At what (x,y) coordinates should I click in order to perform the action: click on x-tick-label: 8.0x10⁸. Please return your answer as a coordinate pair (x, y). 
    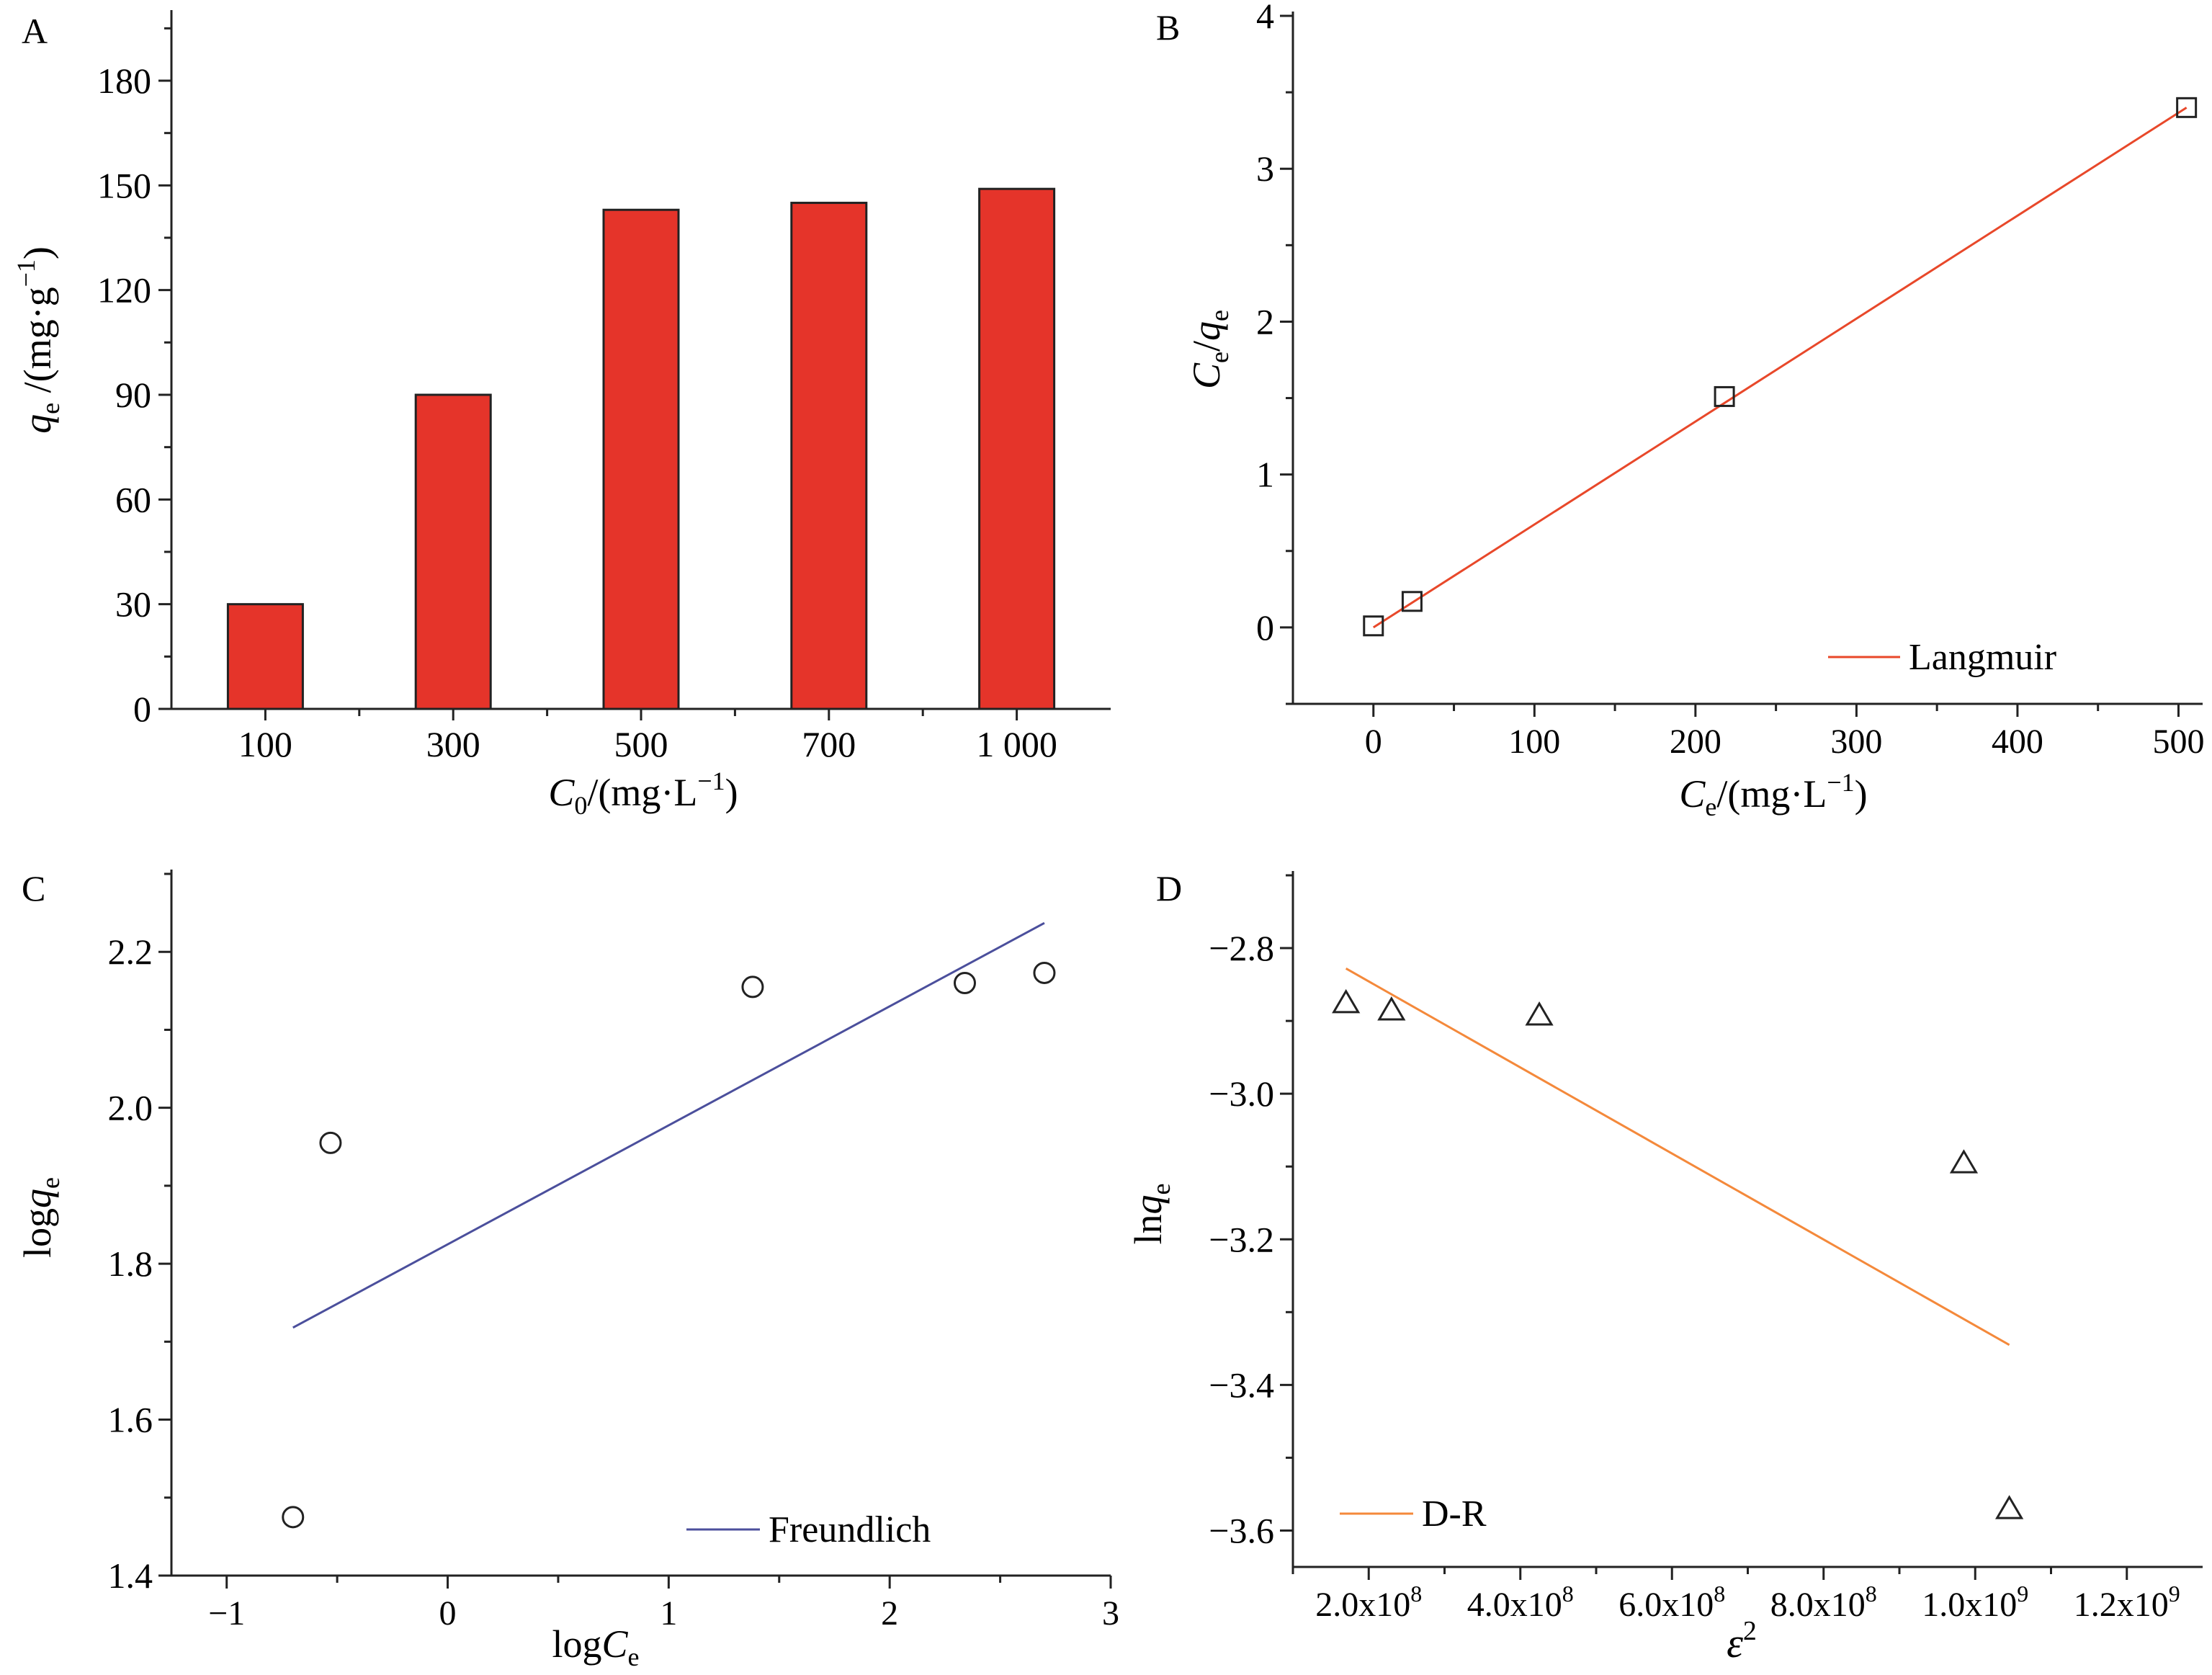
    Looking at the image, I should click on (1823, 1602).